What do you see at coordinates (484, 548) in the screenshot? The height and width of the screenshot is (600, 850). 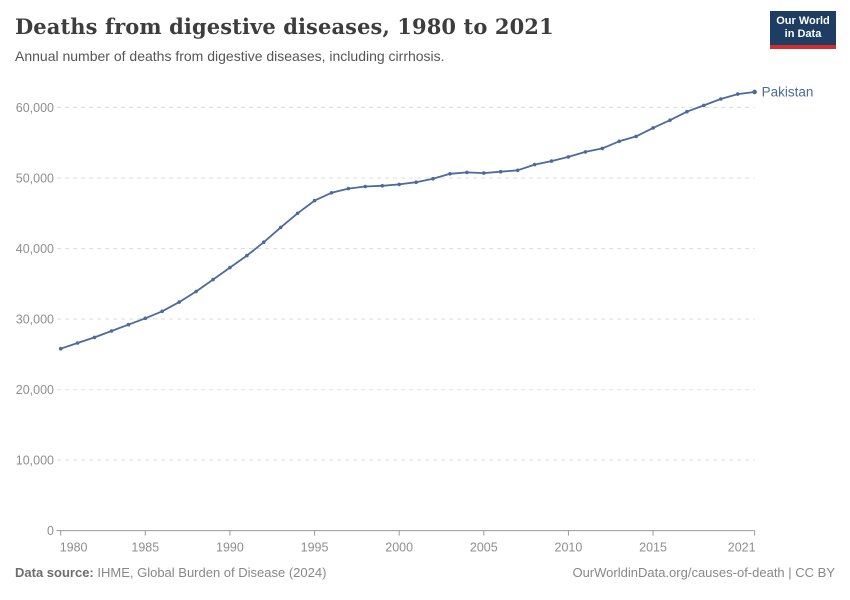 I see `x-axis-tick-label: 2005` at bounding box center [484, 548].